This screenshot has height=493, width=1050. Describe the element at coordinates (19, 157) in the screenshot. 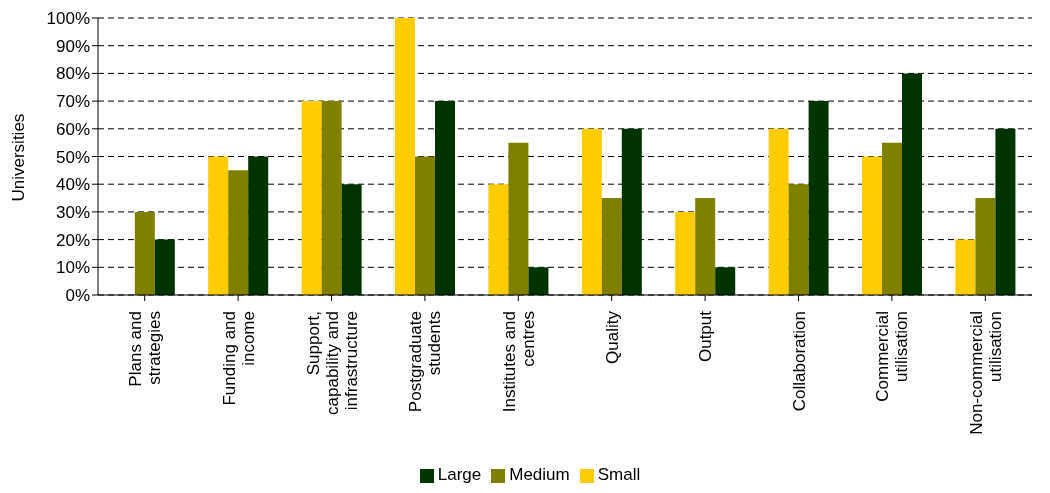

I see `y-axis-title: Universities` at that location.